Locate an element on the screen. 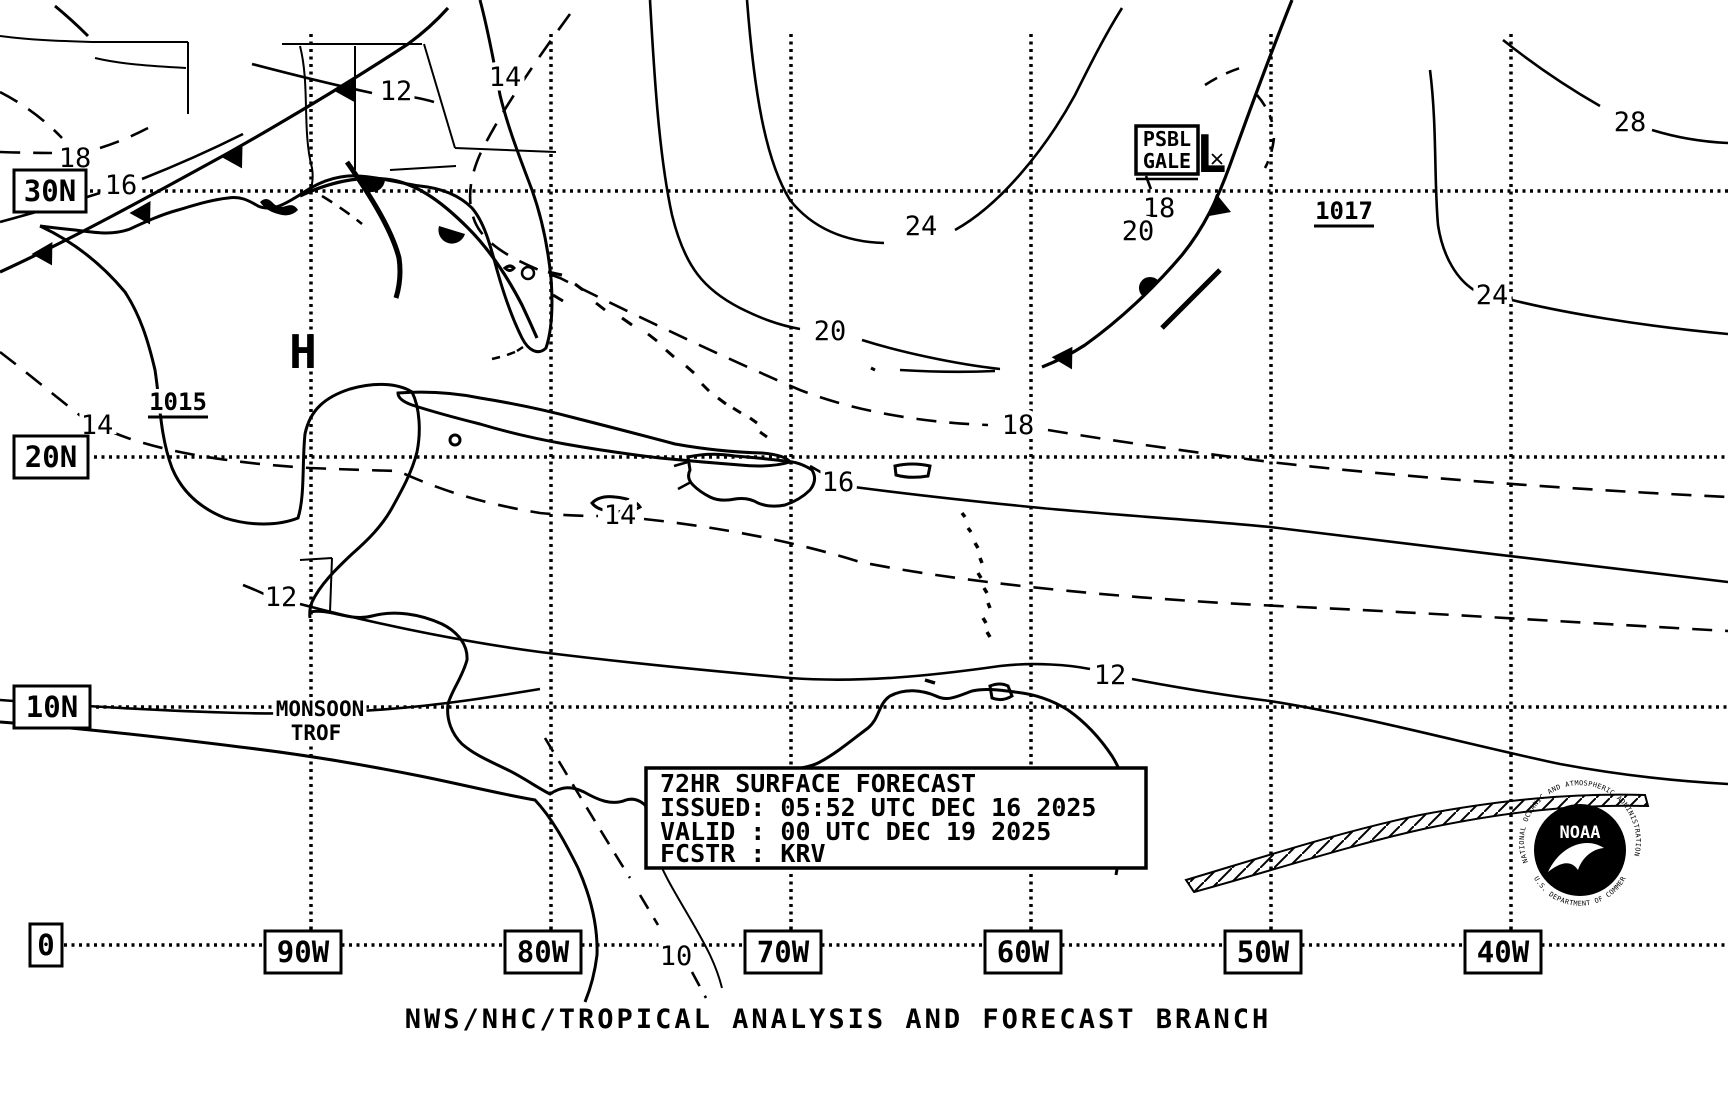 The image size is (1728, 1100). lat-label-20n: 20N is located at coordinates (51, 457).